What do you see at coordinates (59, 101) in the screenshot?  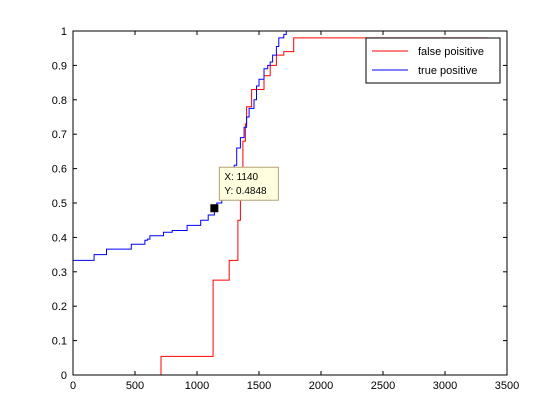 I see `y-tick-label: 0.8` at bounding box center [59, 101].